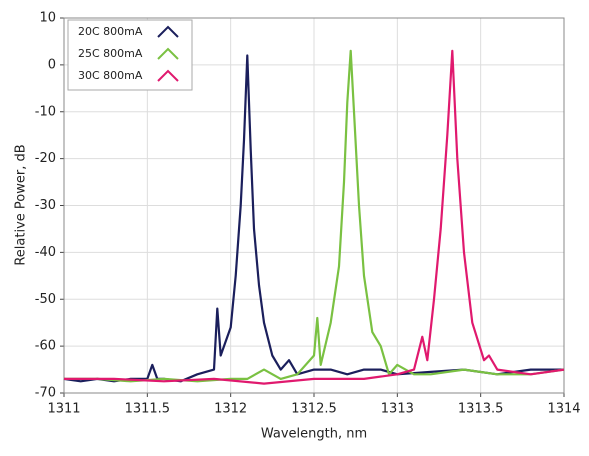  What do you see at coordinates (47, 18) in the screenshot?
I see `y-tick-label: 10` at bounding box center [47, 18].